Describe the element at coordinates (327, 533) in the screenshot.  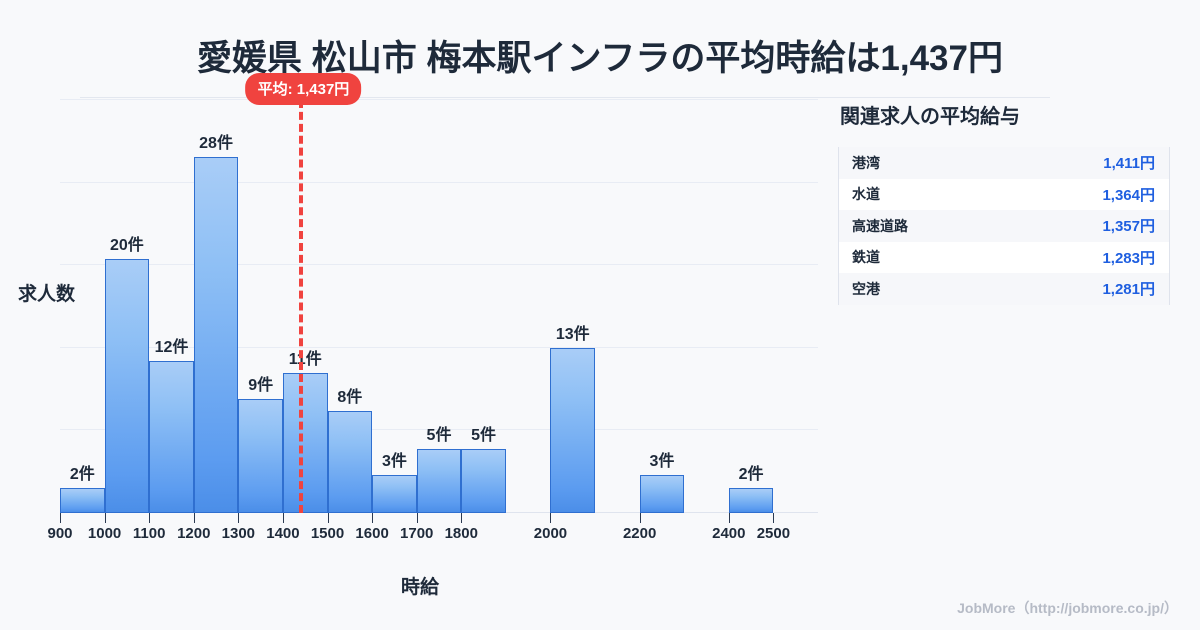
I see `x-axis-tick-label: 1500` at that location.